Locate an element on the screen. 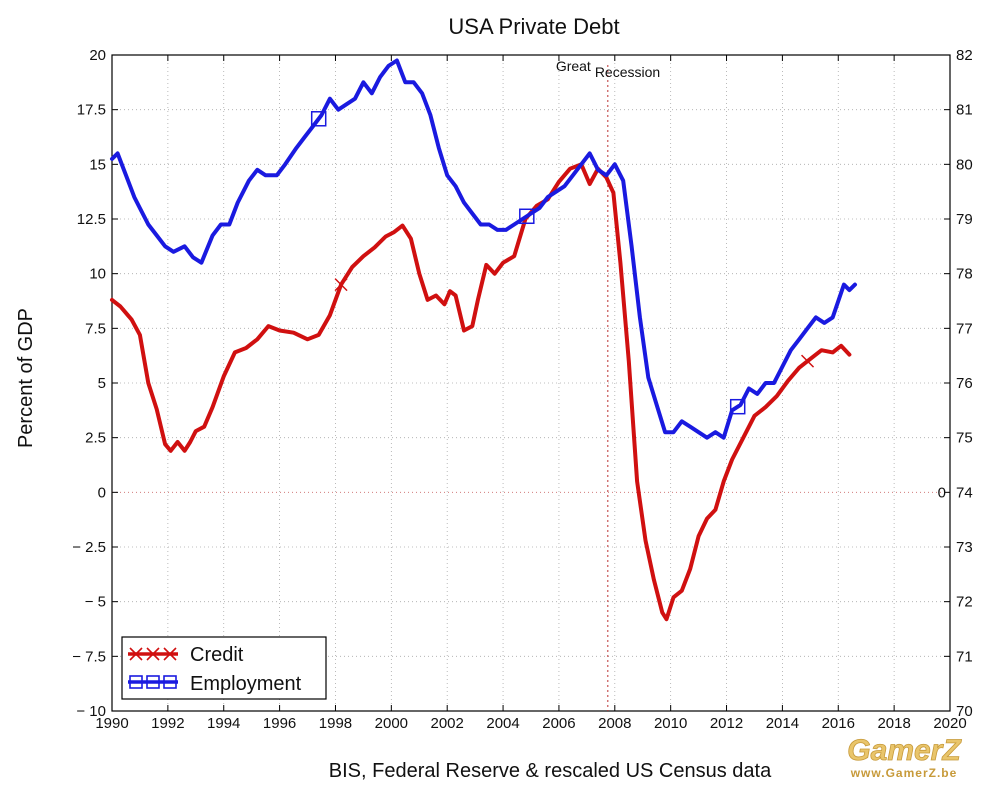 Image resolution: width=1000 pixels, height=787 pixels. y-axis-right-ticks: 70 71 72 73 74 75 76 77 78 79 80 81 82 0 is located at coordinates (955, 383).